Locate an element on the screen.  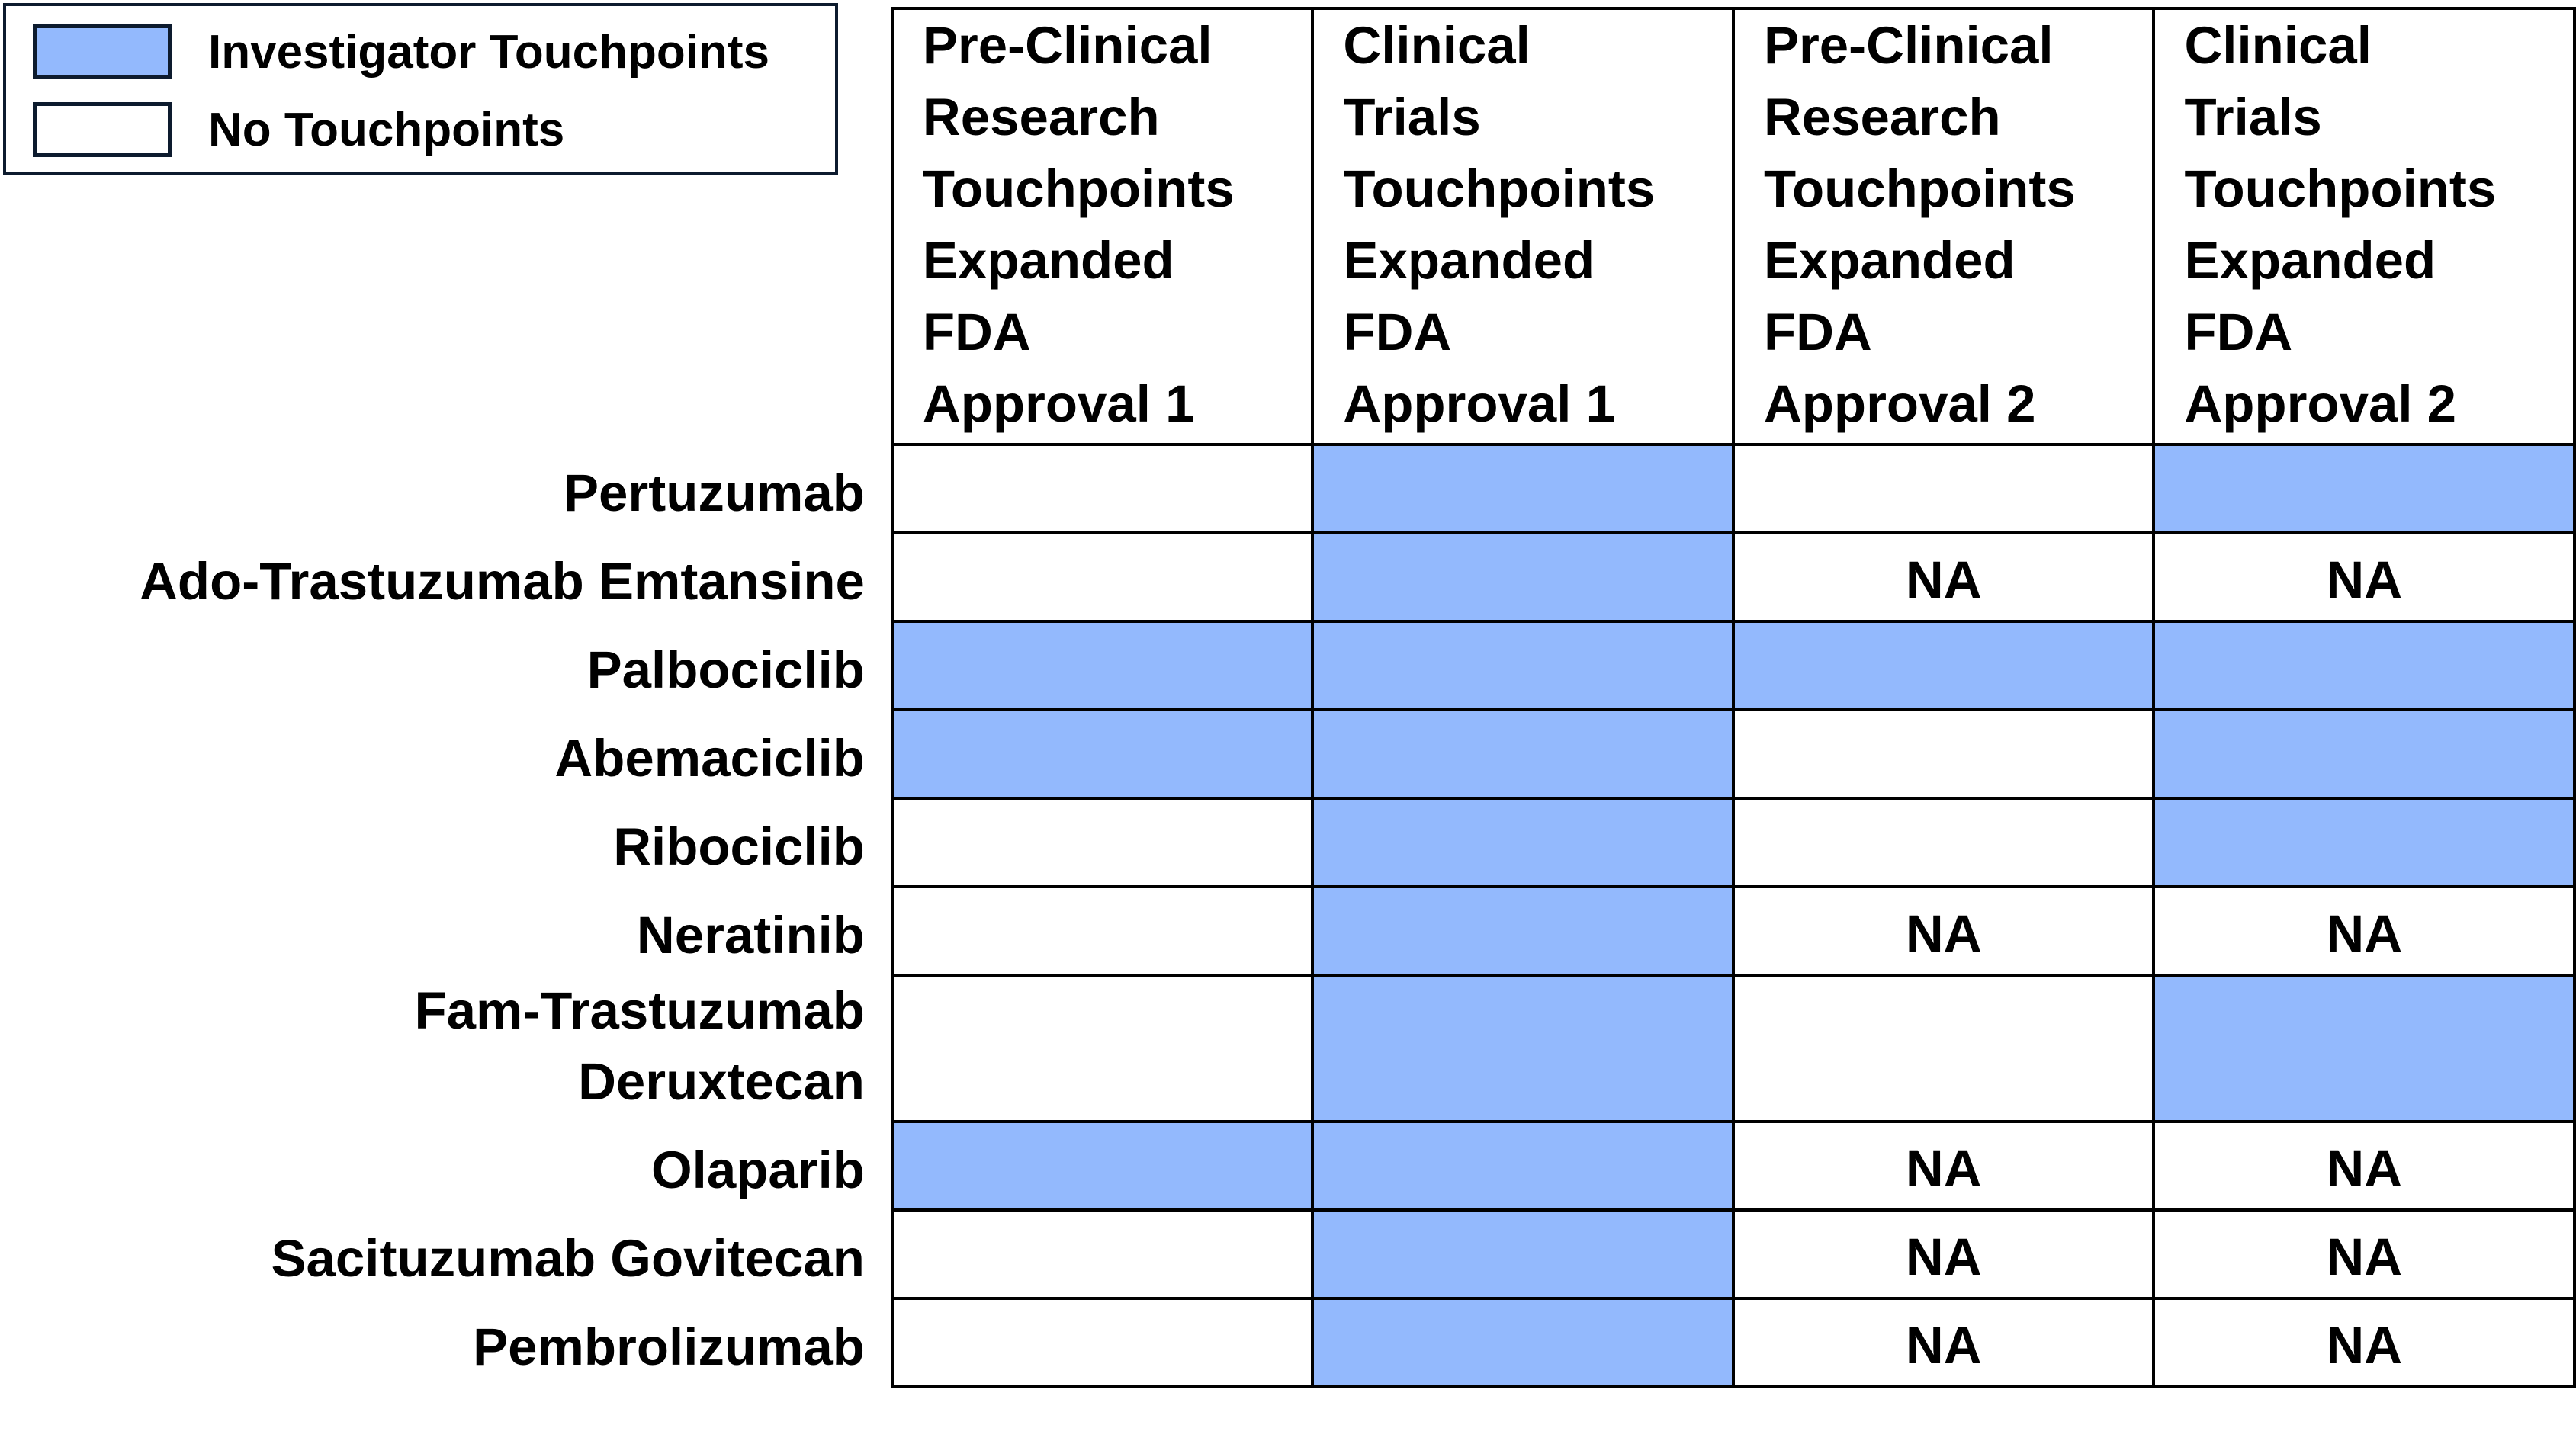
legend-item: Investigator Touchpoints is located at coordinates (401, 51).